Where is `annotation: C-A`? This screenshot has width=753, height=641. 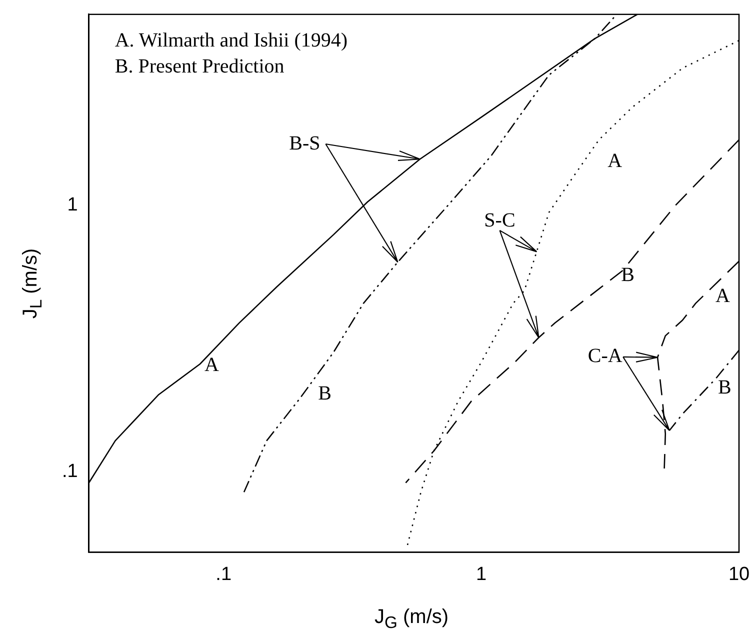
annotation: C-A is located at coordinates (605, 356).